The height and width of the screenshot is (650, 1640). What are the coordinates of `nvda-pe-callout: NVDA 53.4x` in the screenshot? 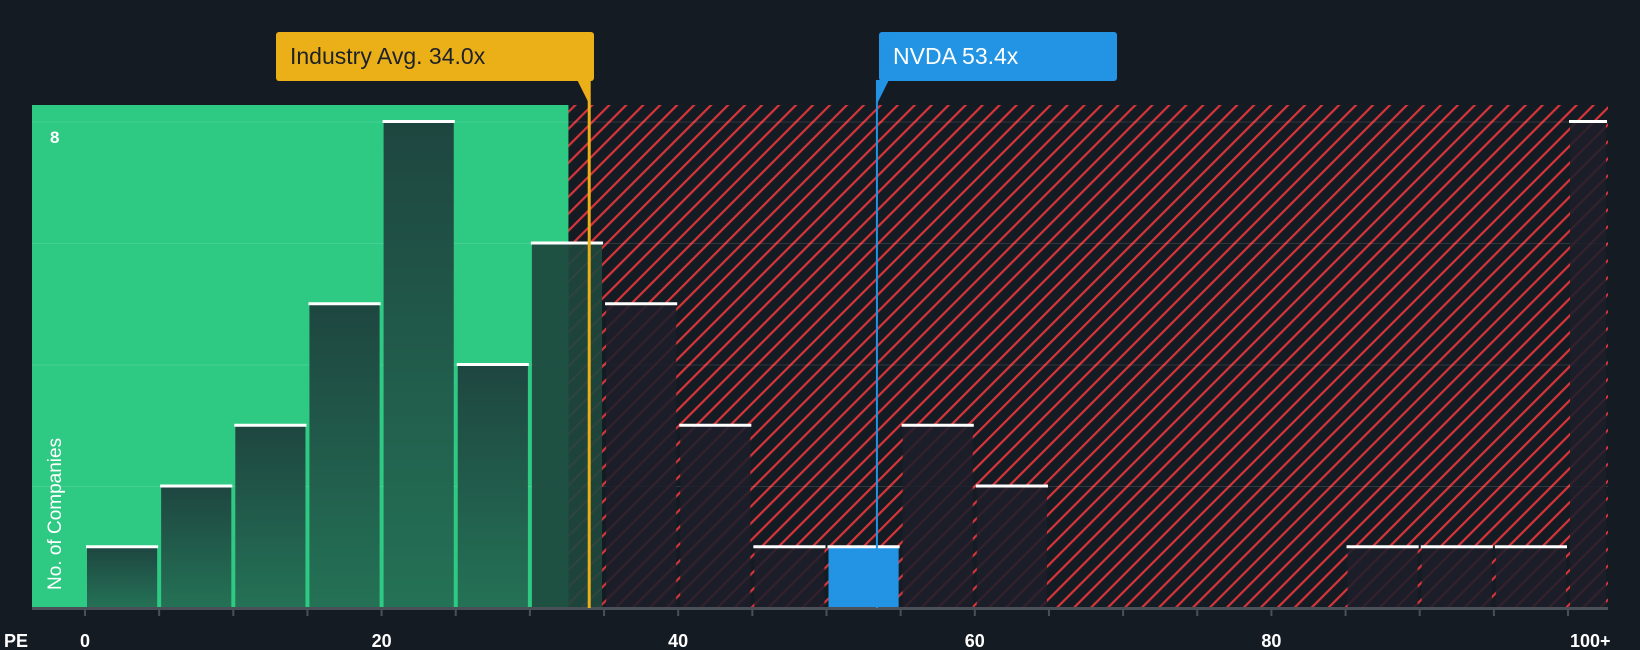 It's located at (998, 56).